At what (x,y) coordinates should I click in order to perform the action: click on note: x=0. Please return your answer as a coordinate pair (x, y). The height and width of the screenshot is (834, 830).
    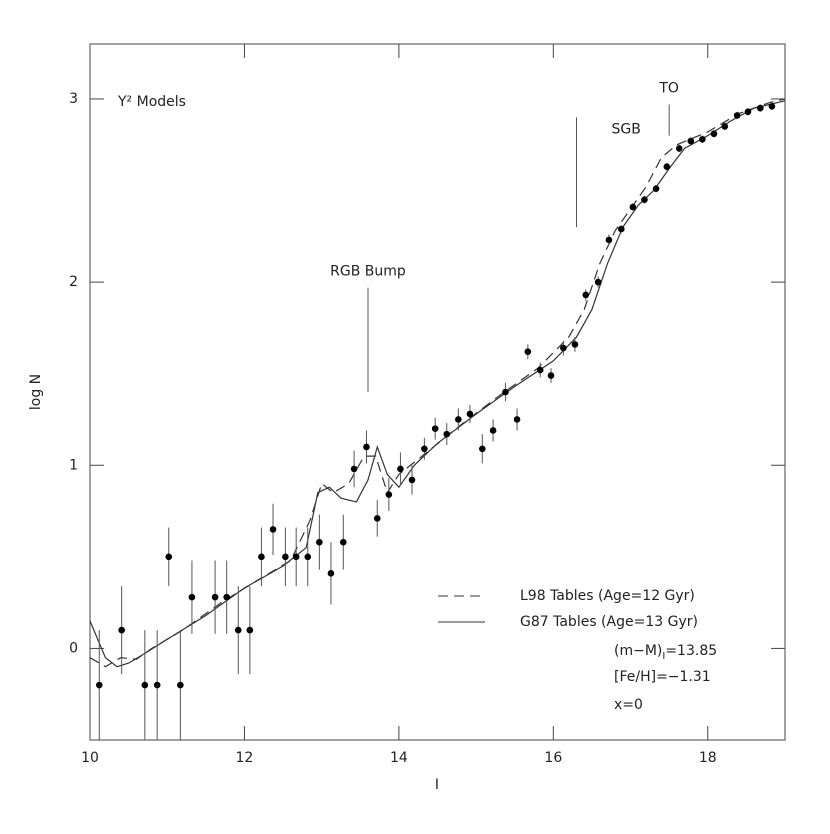
    Looking at the image, I should click on (628, 705).